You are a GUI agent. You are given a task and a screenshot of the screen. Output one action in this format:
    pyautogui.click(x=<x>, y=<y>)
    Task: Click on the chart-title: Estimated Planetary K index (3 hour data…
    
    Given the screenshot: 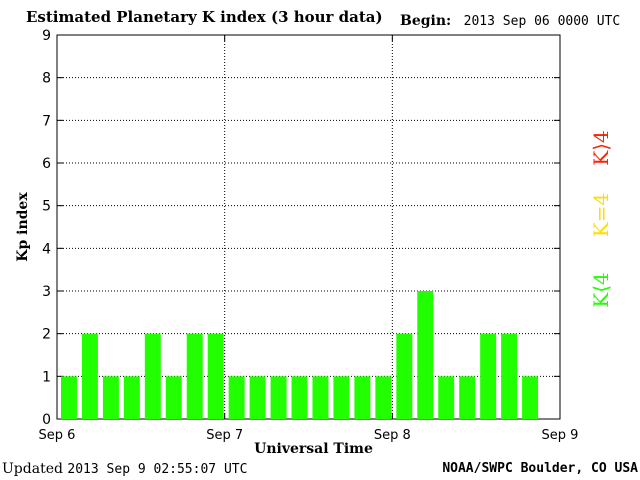 What is the action you would take?
    pyautogui.click(x=204, y=17)
    